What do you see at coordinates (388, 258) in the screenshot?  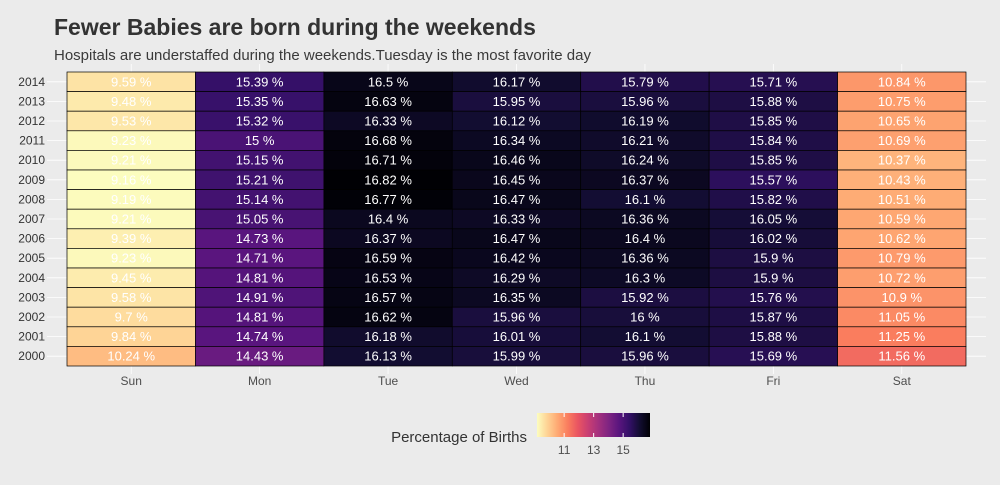 I see `cell-label: 16.59 %` at bounding box center [388, 258].